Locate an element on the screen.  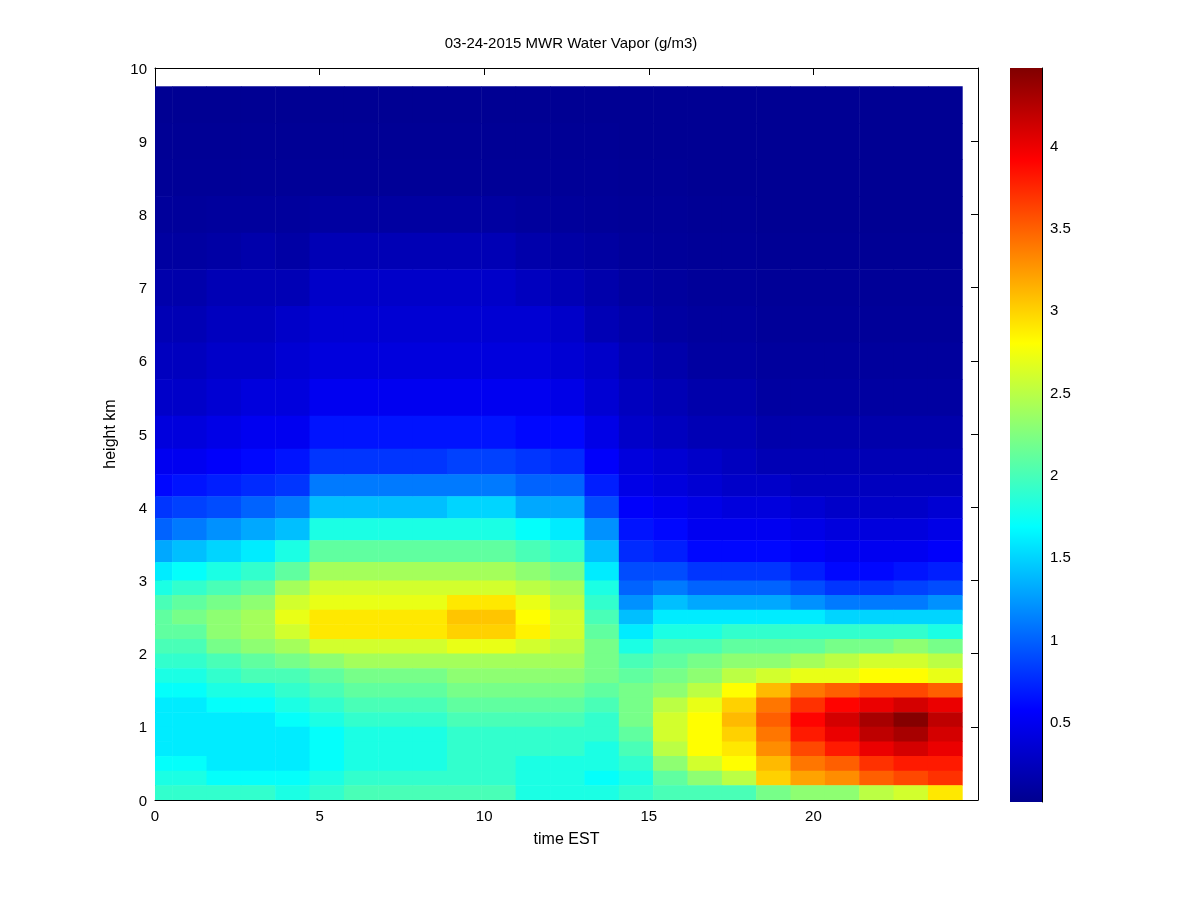
x-tick-label: 5 is located at coordinates (319, 815).